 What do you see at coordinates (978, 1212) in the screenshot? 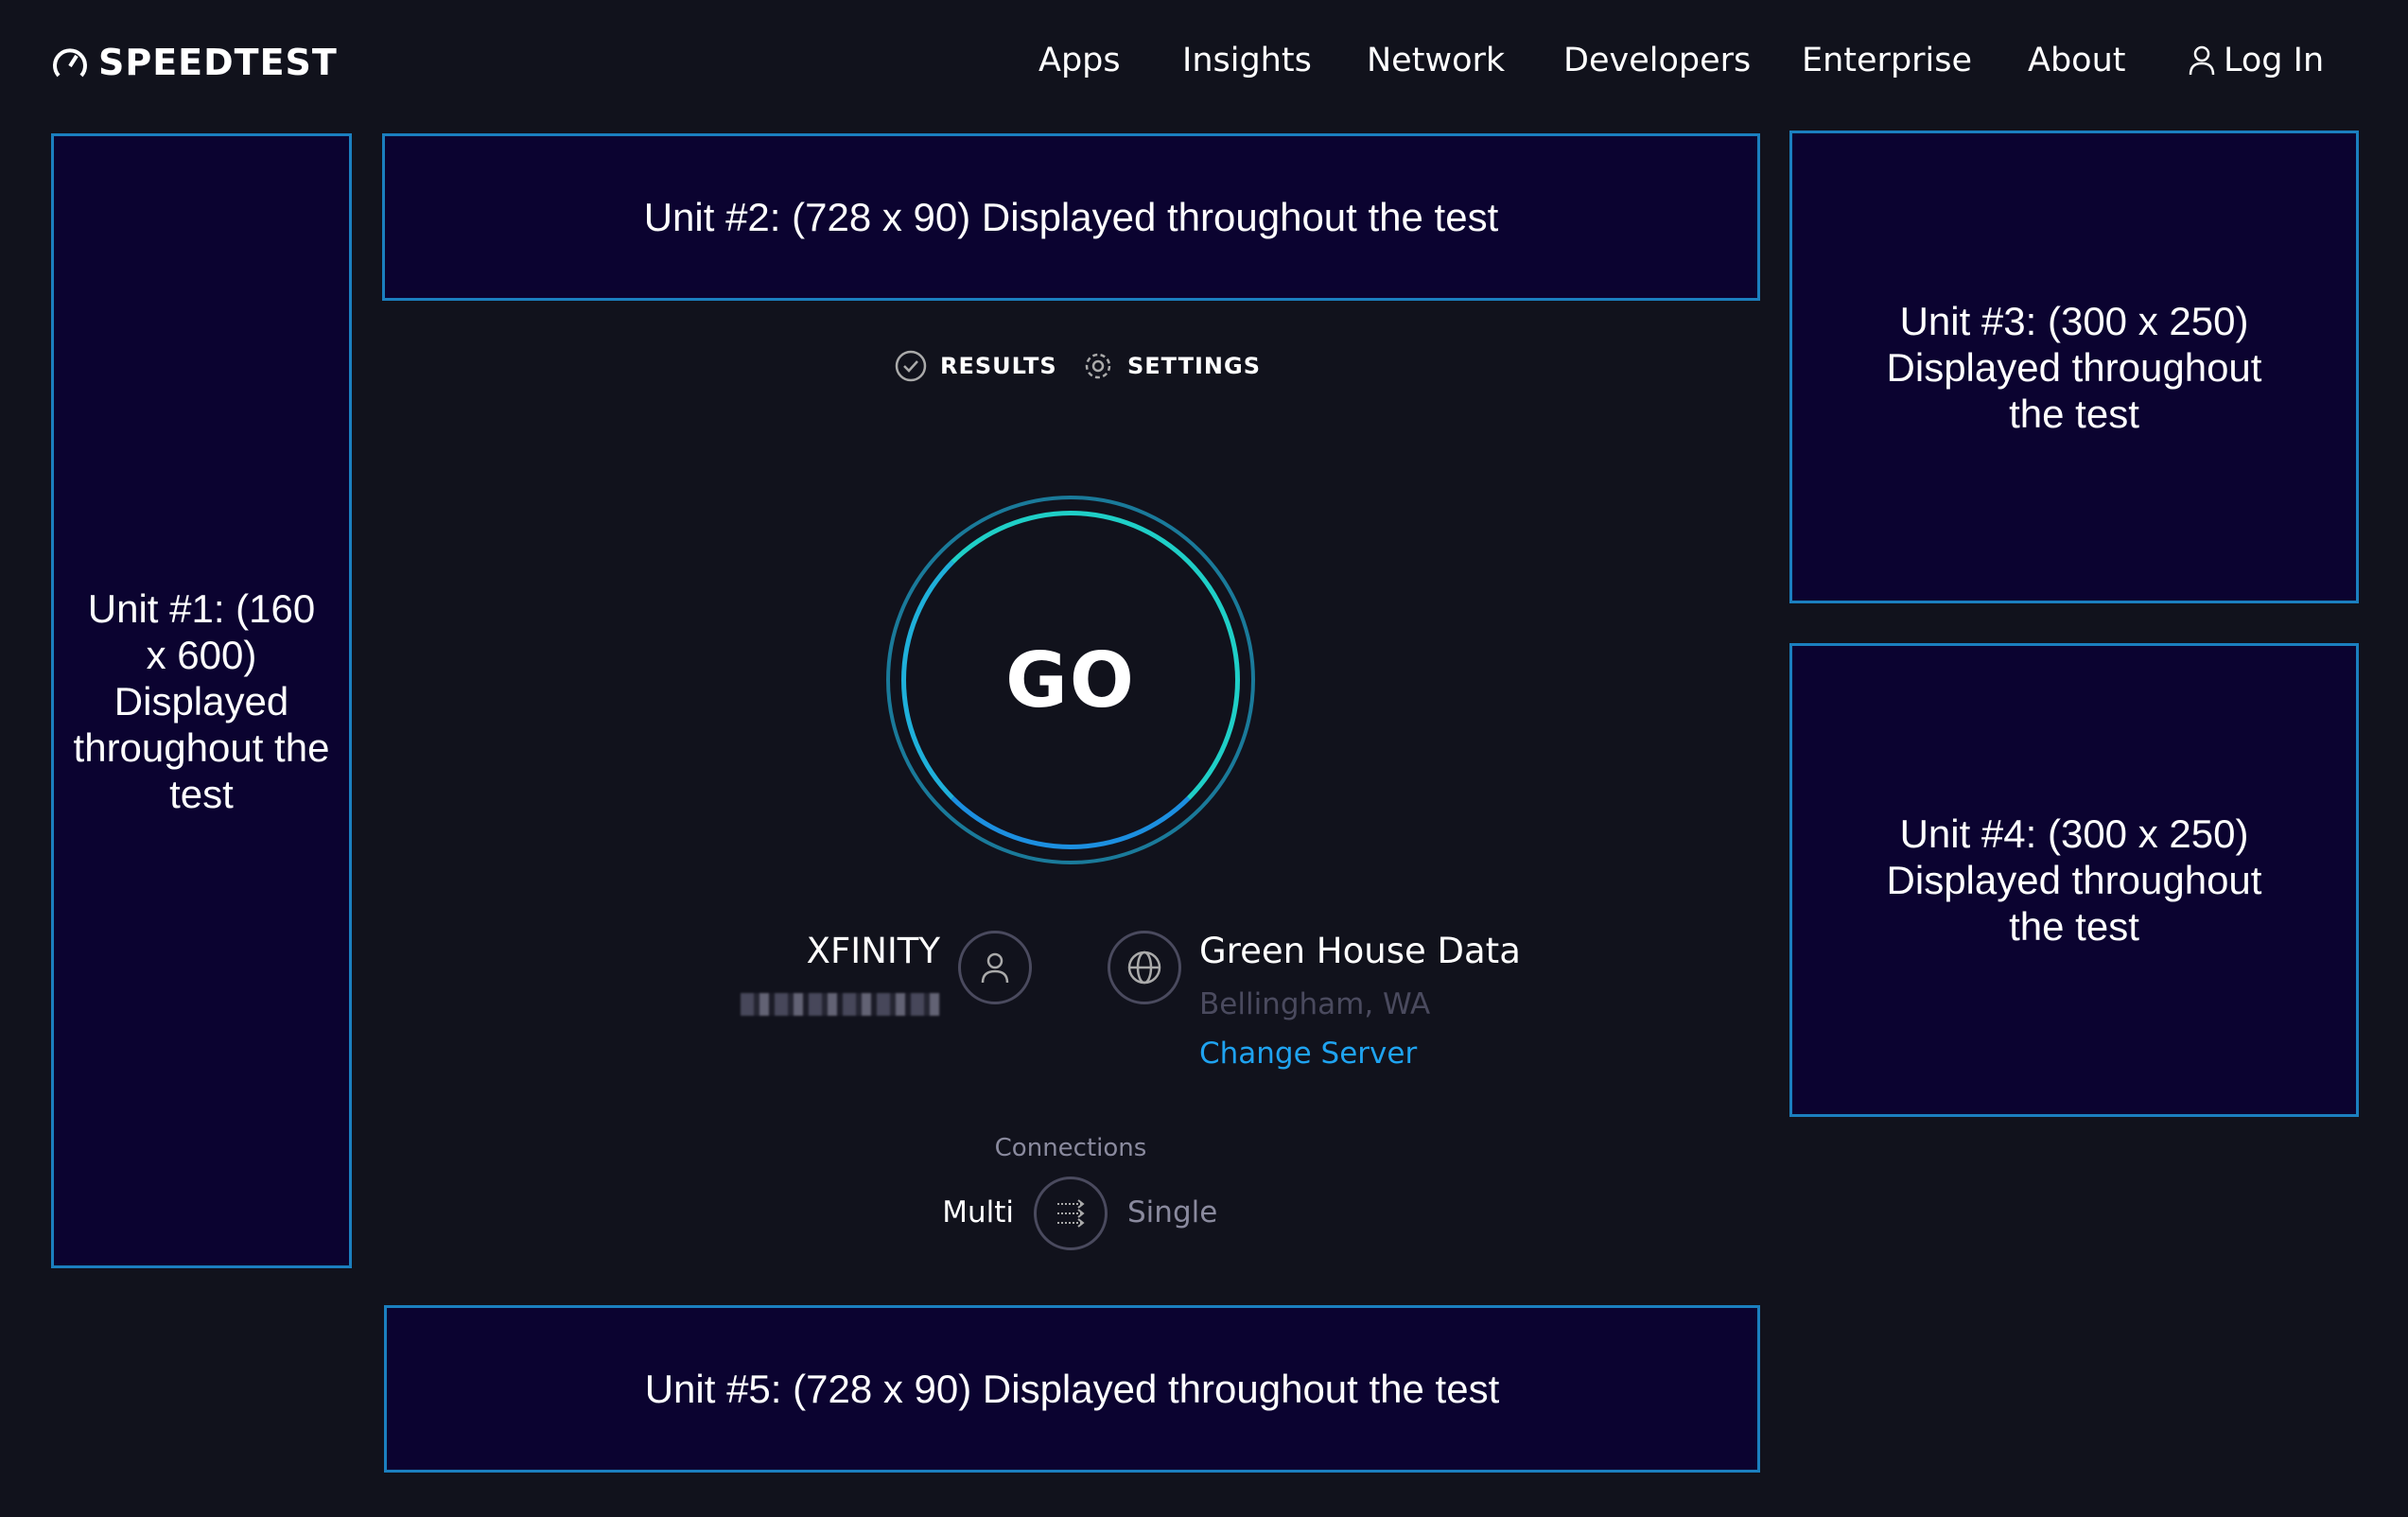
I see `connections-multi: Multi` at bounding box center [978, 1212].